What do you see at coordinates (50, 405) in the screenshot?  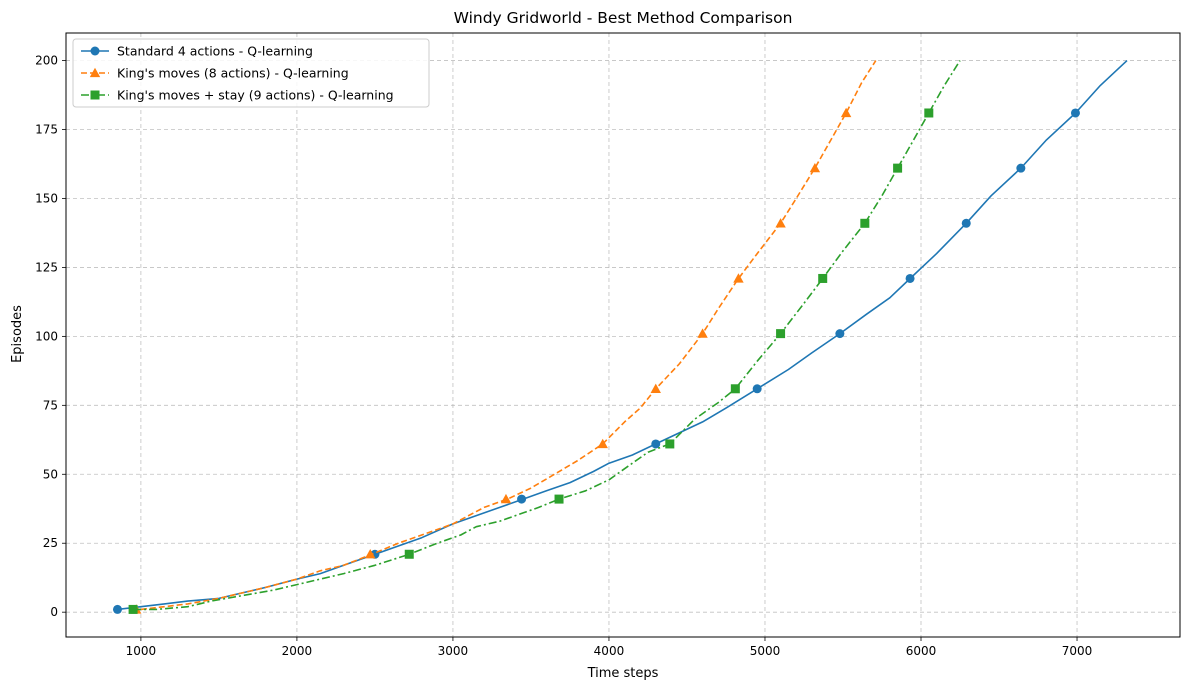 I see `y-tick-label: 75` at bounding box center [50, 405].